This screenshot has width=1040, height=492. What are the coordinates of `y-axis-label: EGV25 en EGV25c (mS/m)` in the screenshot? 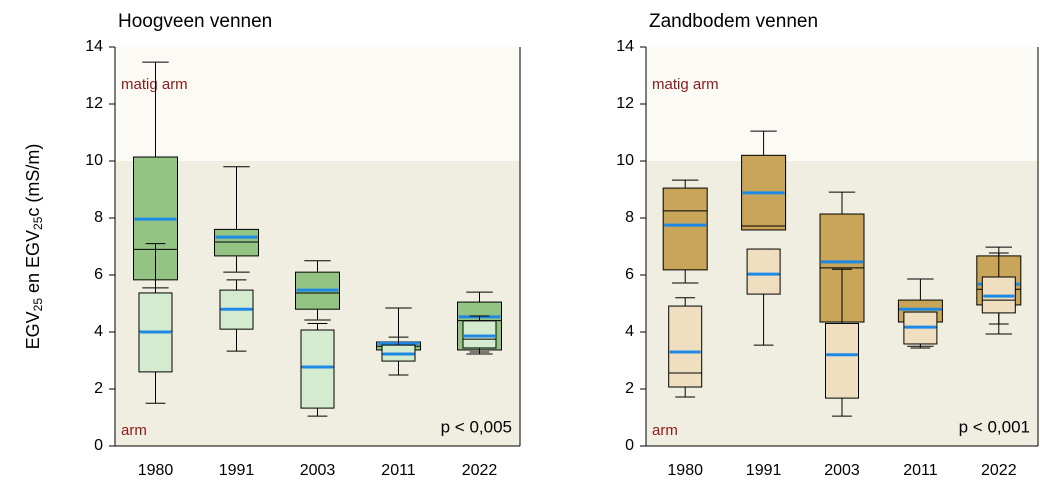 It's located at (34, 247).